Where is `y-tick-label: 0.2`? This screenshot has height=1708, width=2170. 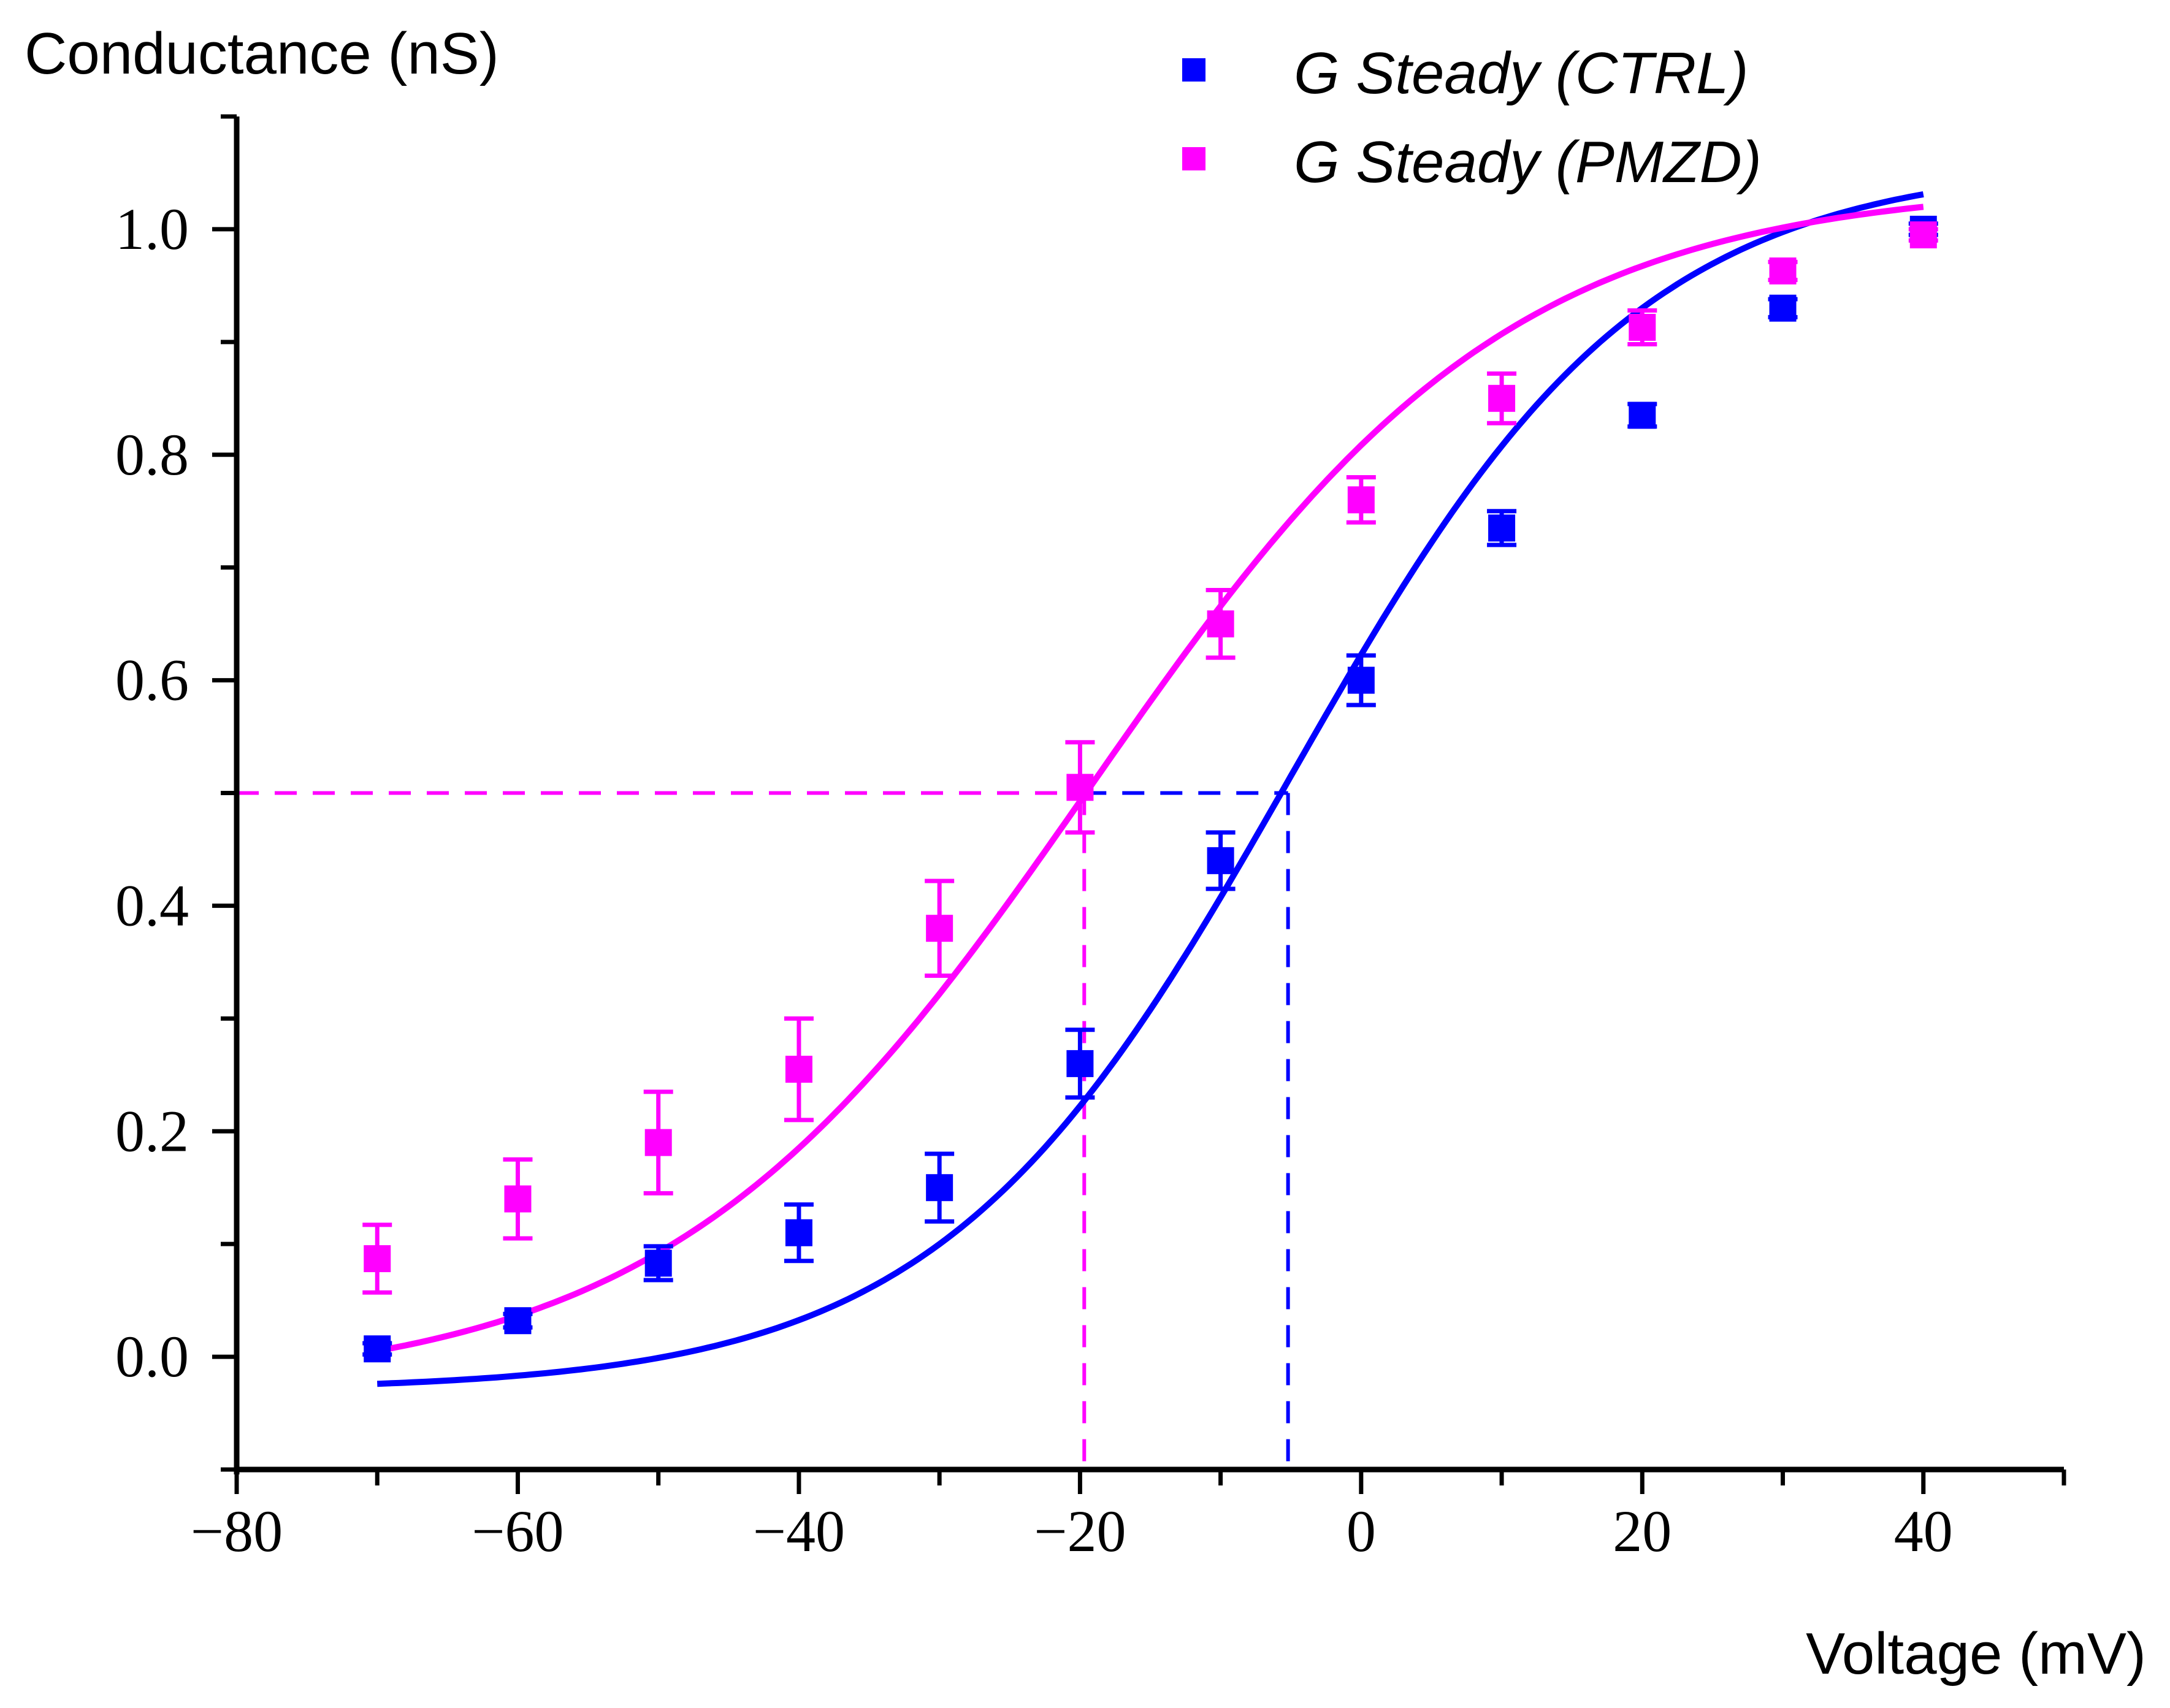 y-tick-label: 0.2 is located at coordinates (152, 1131).